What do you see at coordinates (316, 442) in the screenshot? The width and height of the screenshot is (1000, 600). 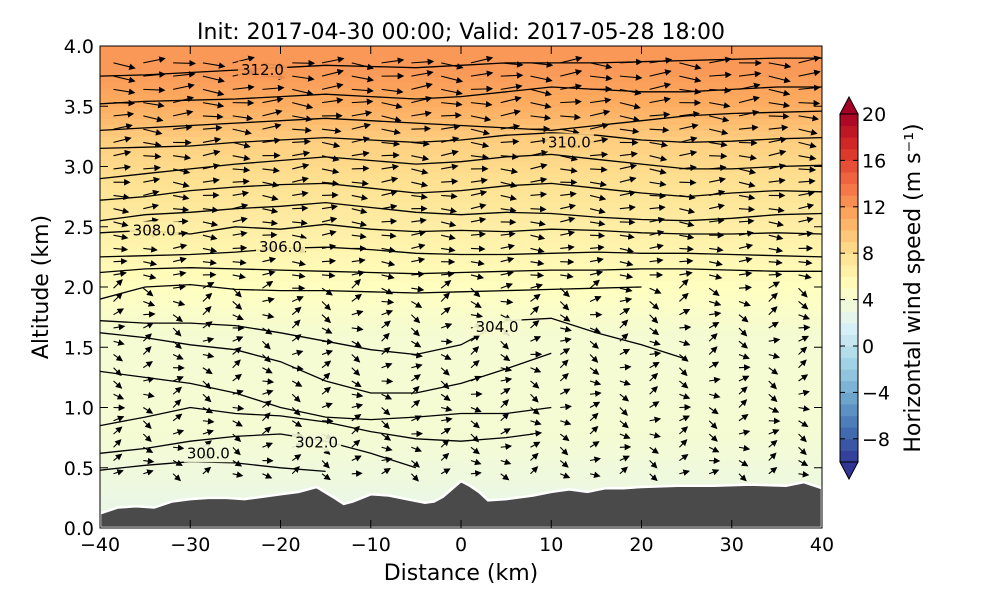 I see `contour-label: 302.0` at bounding box center [316, 442].